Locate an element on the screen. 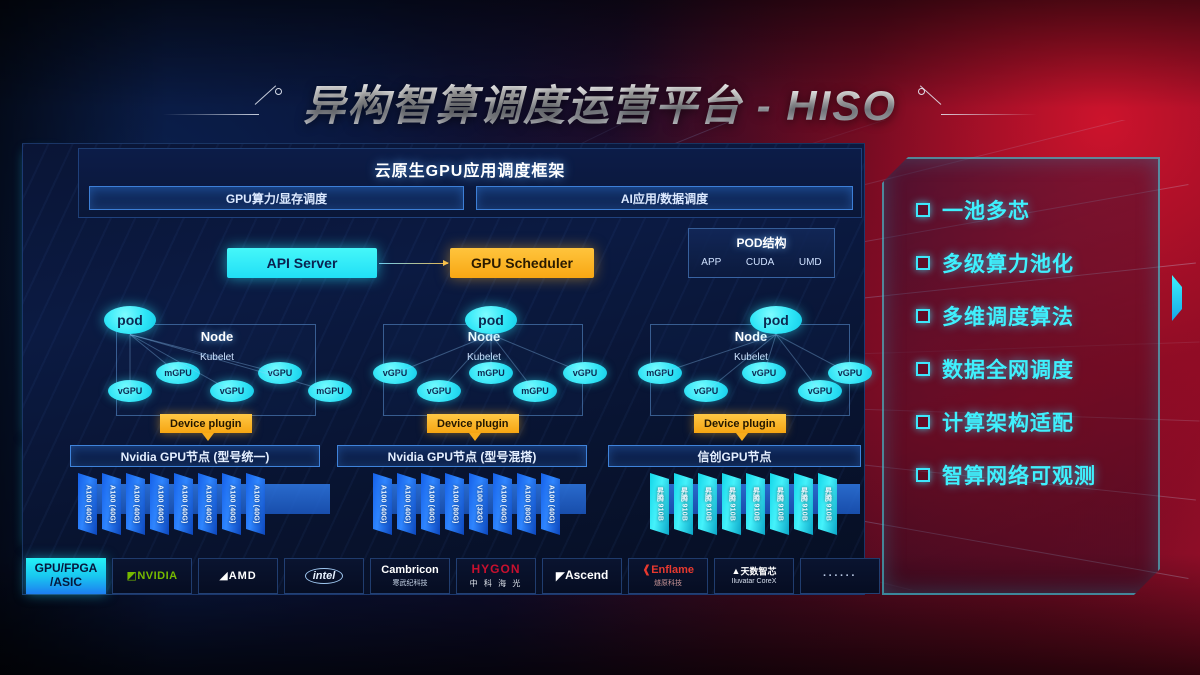  vendor-logo-cambricon: Cambricon 寒武纪科技 is located at coordinates (410, 576).